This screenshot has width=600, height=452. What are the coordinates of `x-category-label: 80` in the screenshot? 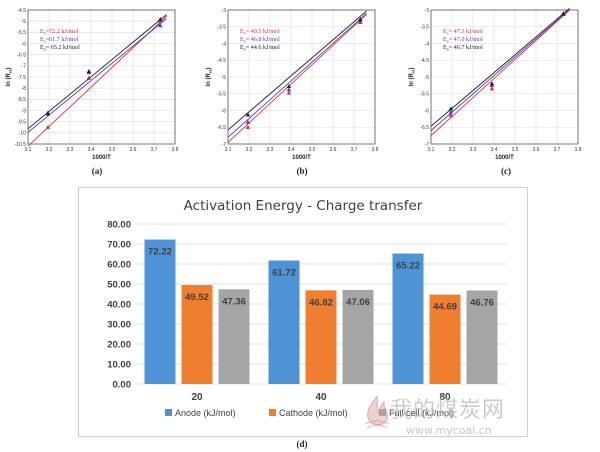 It's located at (445, 397).